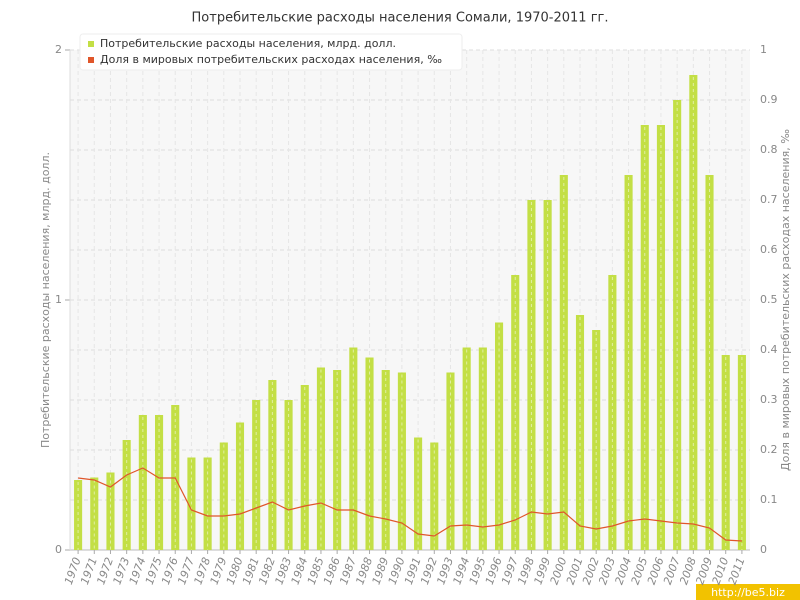  What do you see at coordinates (769, 299) in the screenshot?
I see `y2-tick-label: 0.5` at bounding box center [769, 299].